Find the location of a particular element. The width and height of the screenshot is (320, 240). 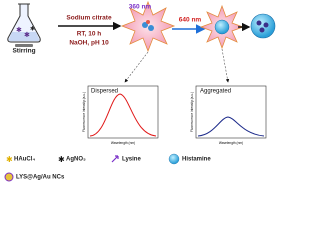

dispersed-plot is located at coordinates (123, 112).